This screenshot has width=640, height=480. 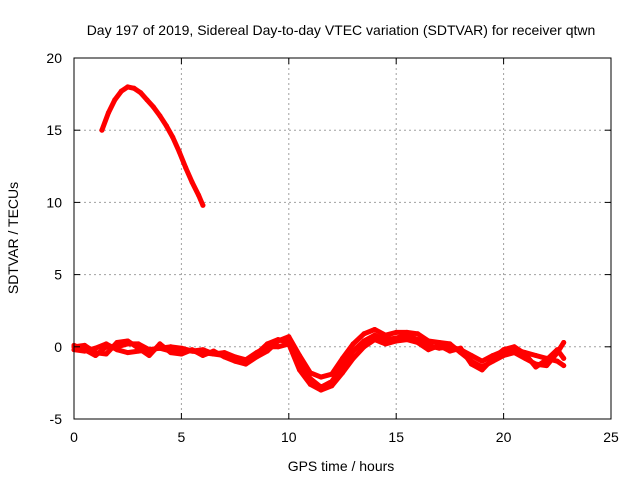 I want to click on y-tick-label: 0, so click(x=58, y=347).